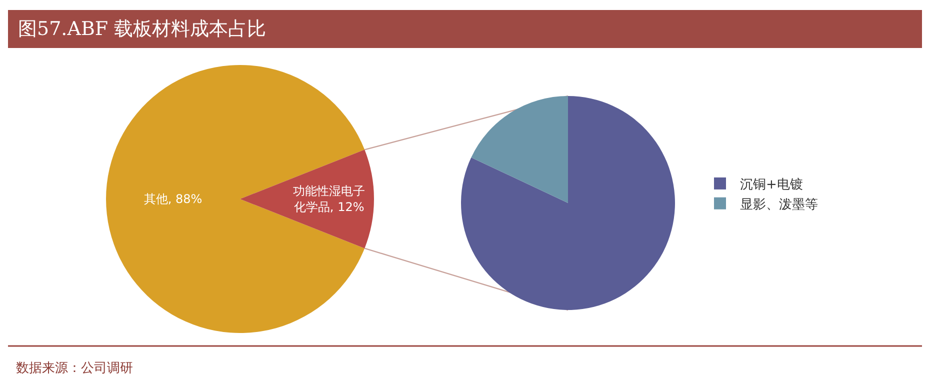 The width and height of the screenshot is (931, 387). I want to click on legend-label: 沉铜+电镀, so click(771, 185).